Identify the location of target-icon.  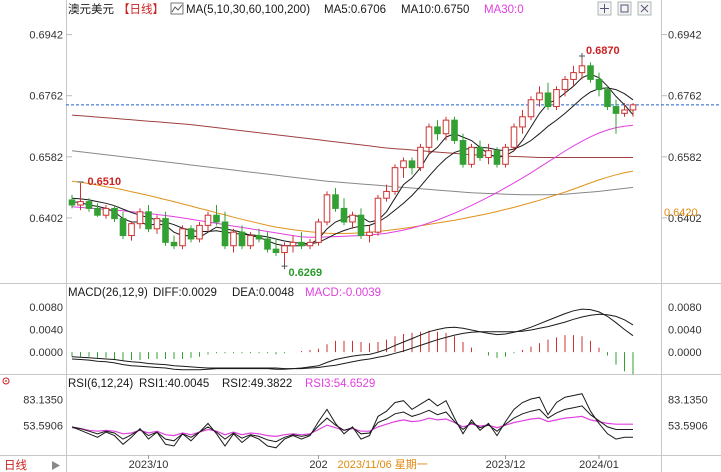
(6, 381).